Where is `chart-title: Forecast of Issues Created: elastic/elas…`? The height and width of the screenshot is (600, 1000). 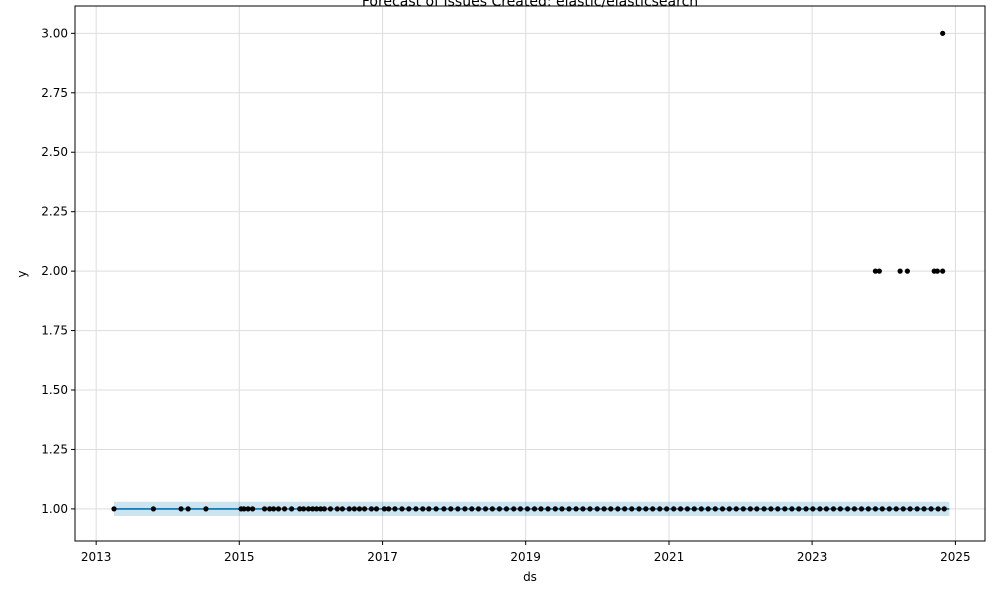 chart-title: Forecast of Issues Created: elastic/elas… is located at coordinates (530, 5).